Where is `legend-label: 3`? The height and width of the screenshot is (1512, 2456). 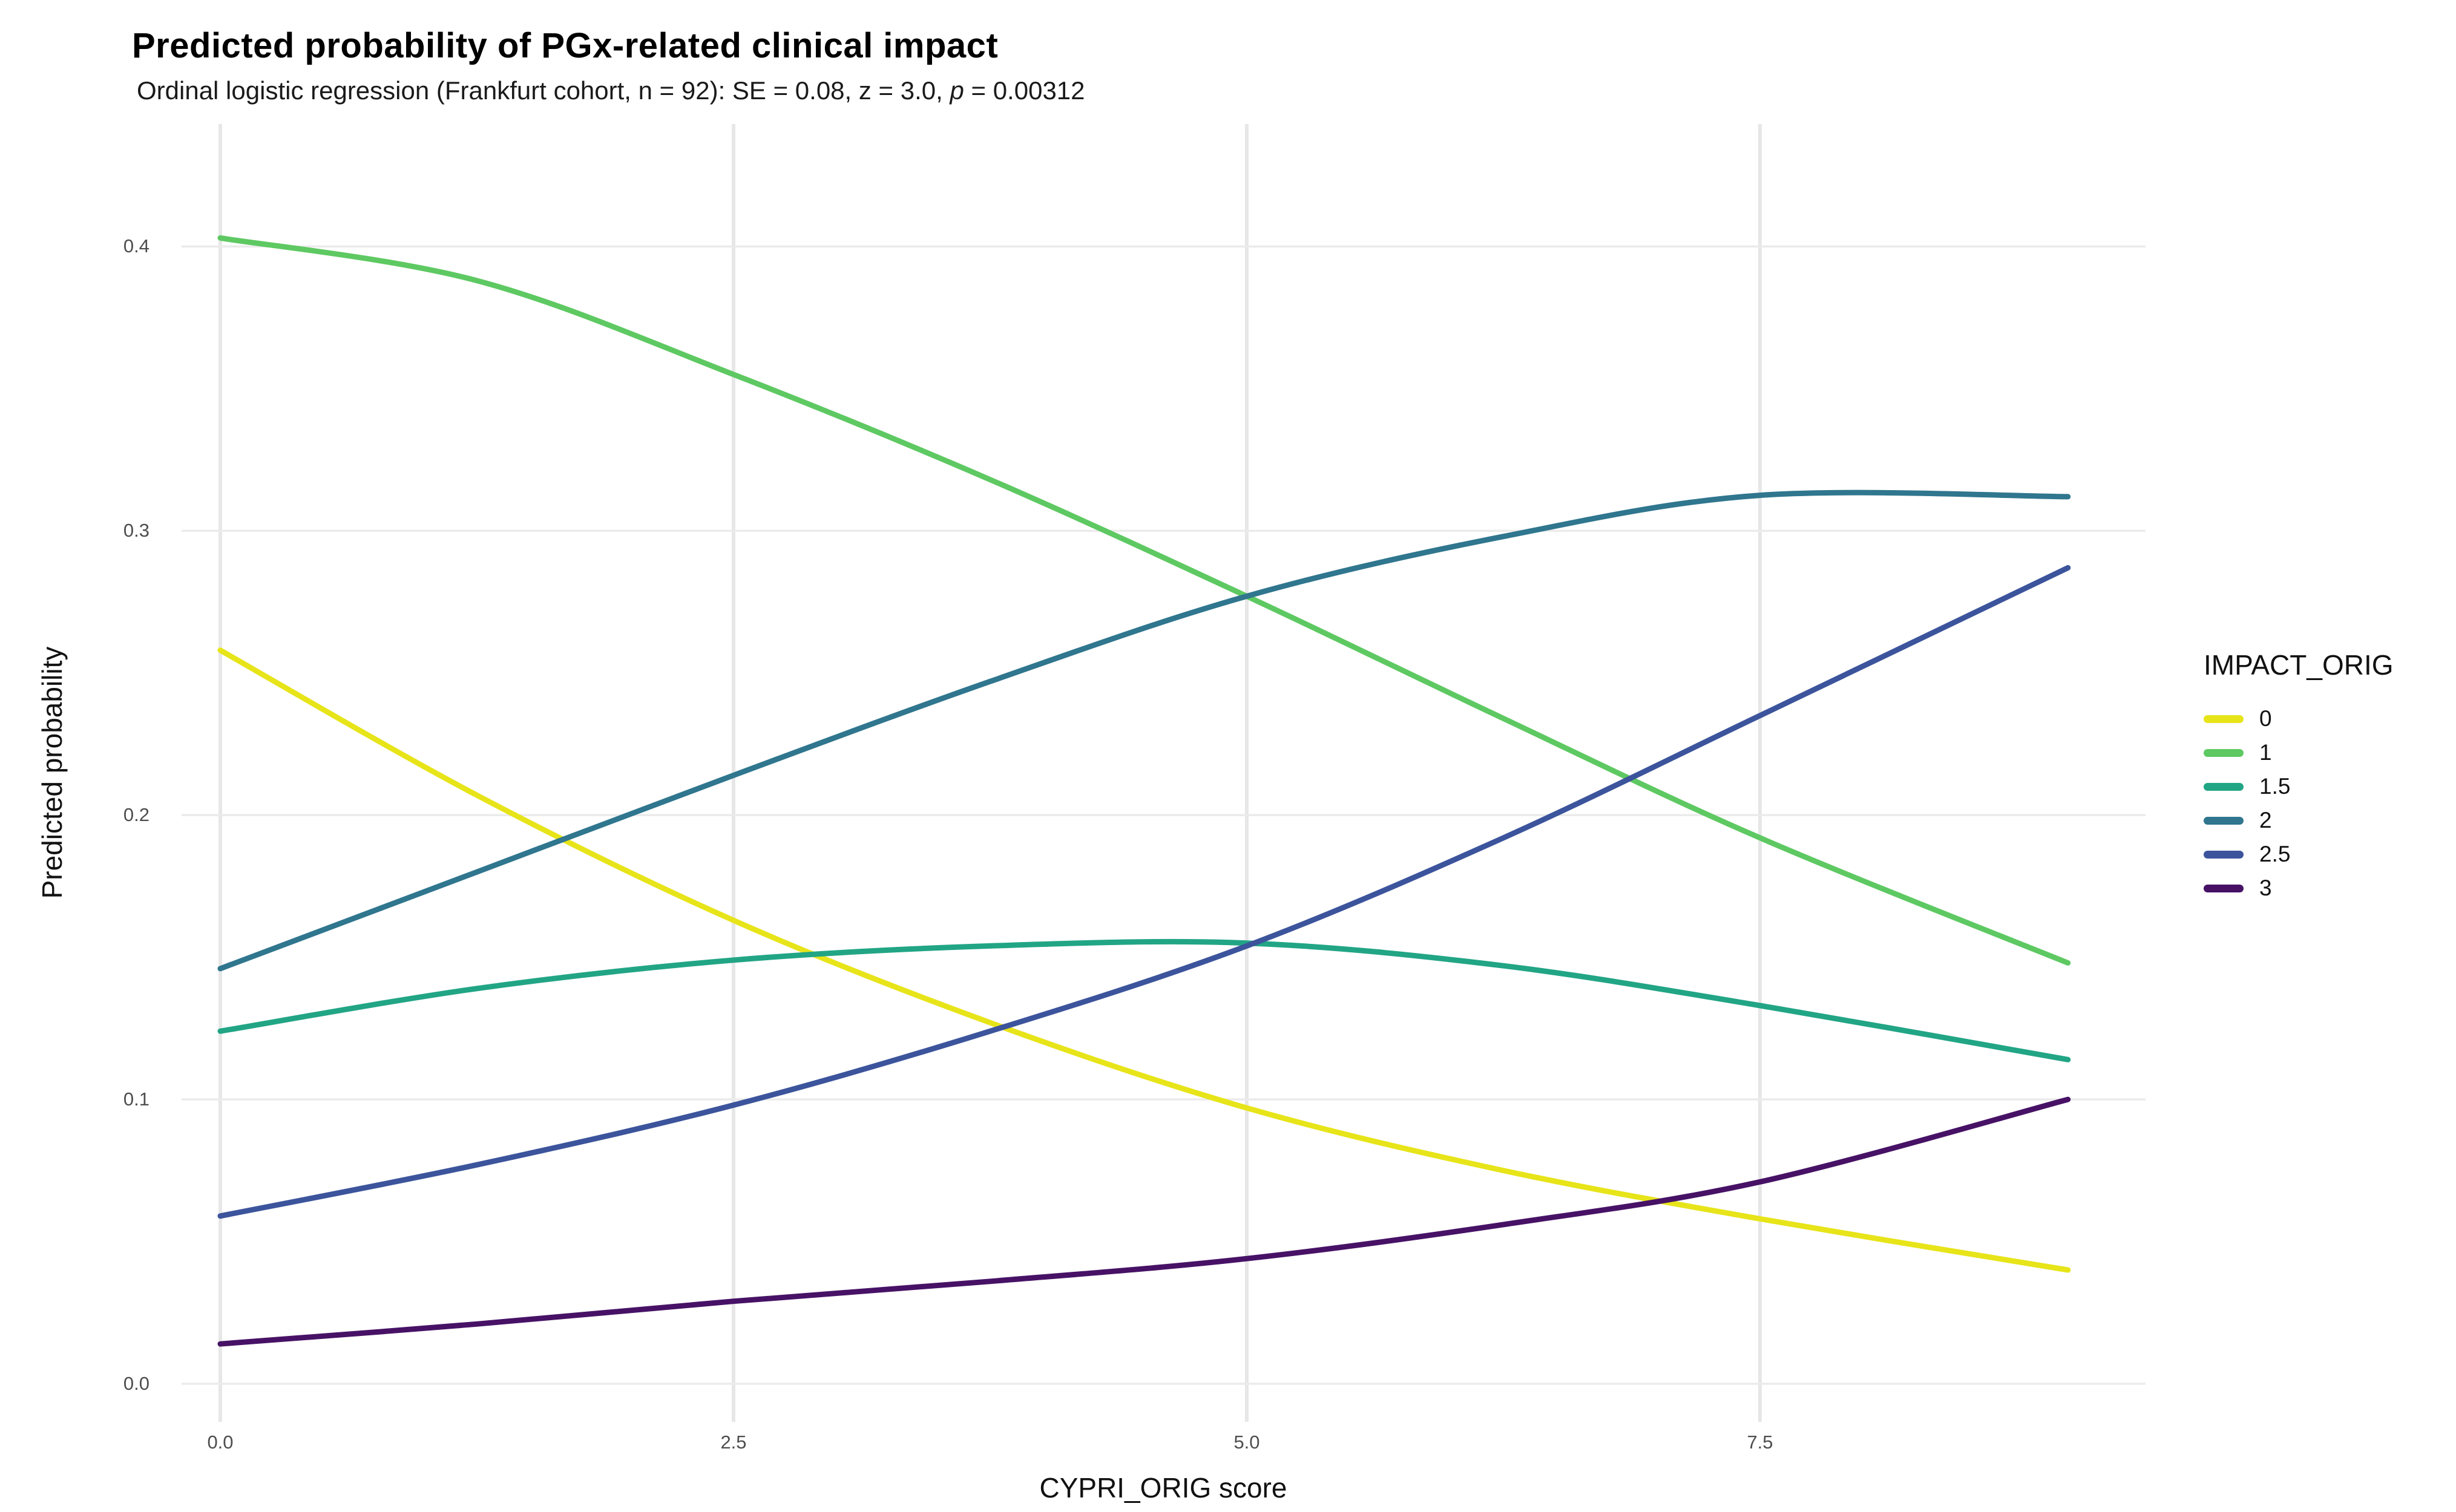
legend-label: 3 is located at coordinates (2265, 887).